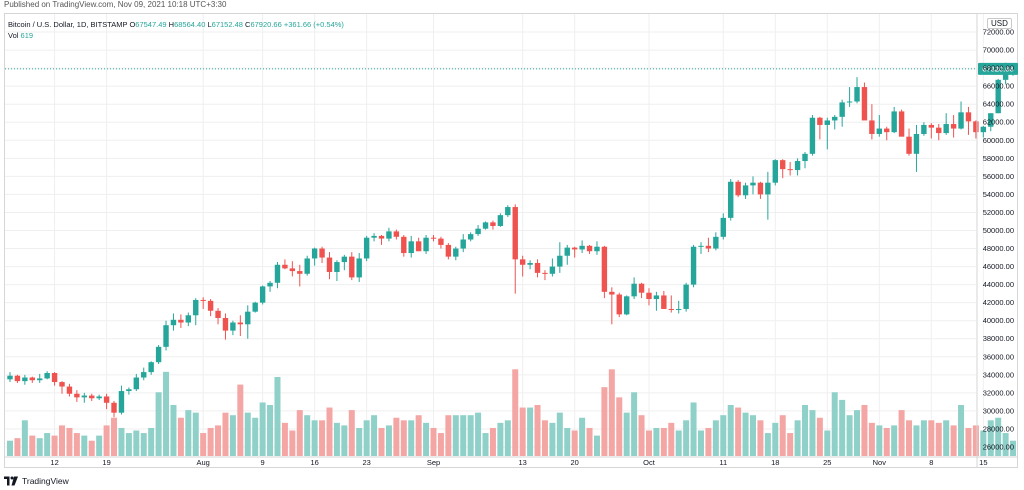 The height and width of the screenshot is (490, 1024). I want to click on y-tick-label: 58000.00, so click(998, 158).